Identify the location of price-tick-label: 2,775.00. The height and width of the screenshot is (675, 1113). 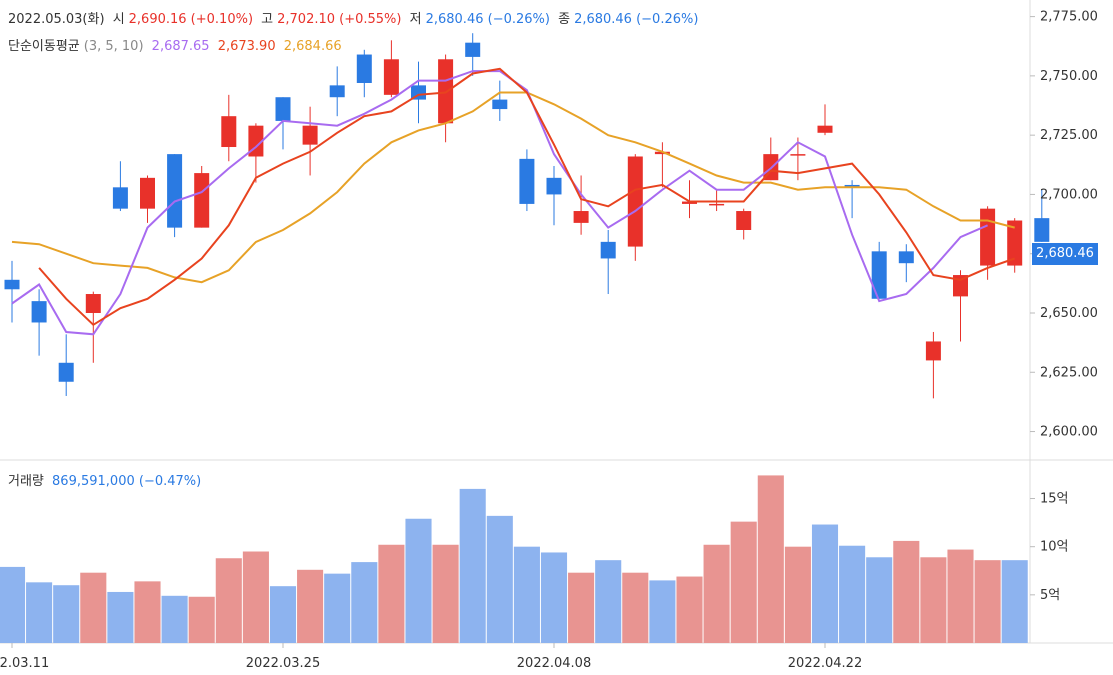
(1069, 17).